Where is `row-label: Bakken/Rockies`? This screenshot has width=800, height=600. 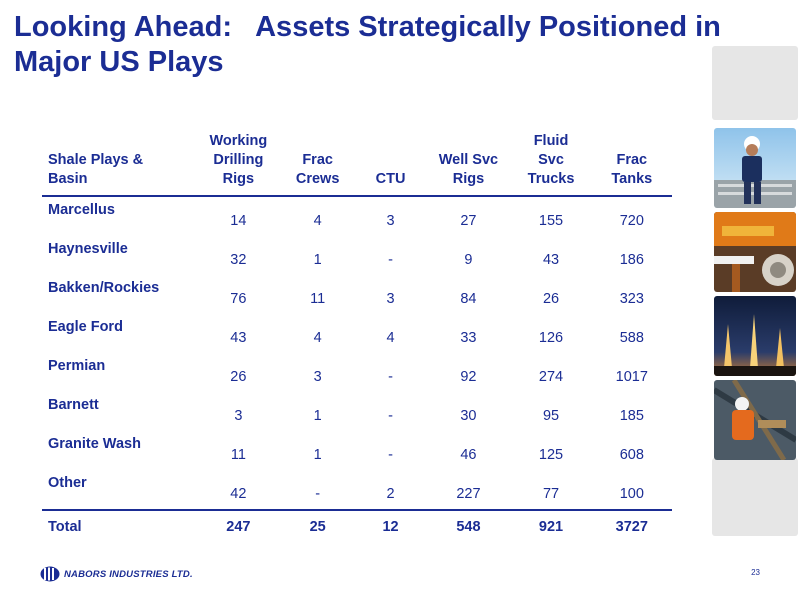
row-label: Bakken/Rockies is located at coordinates (104, 288).